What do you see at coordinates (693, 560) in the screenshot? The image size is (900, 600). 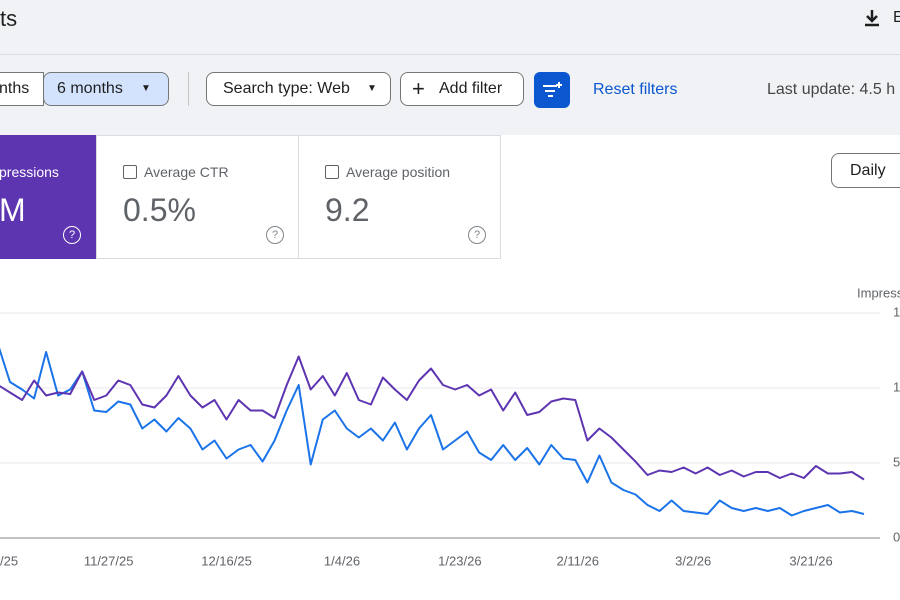 I see `x-tick-label: 3/2/26` at bounding box center [693, 560].